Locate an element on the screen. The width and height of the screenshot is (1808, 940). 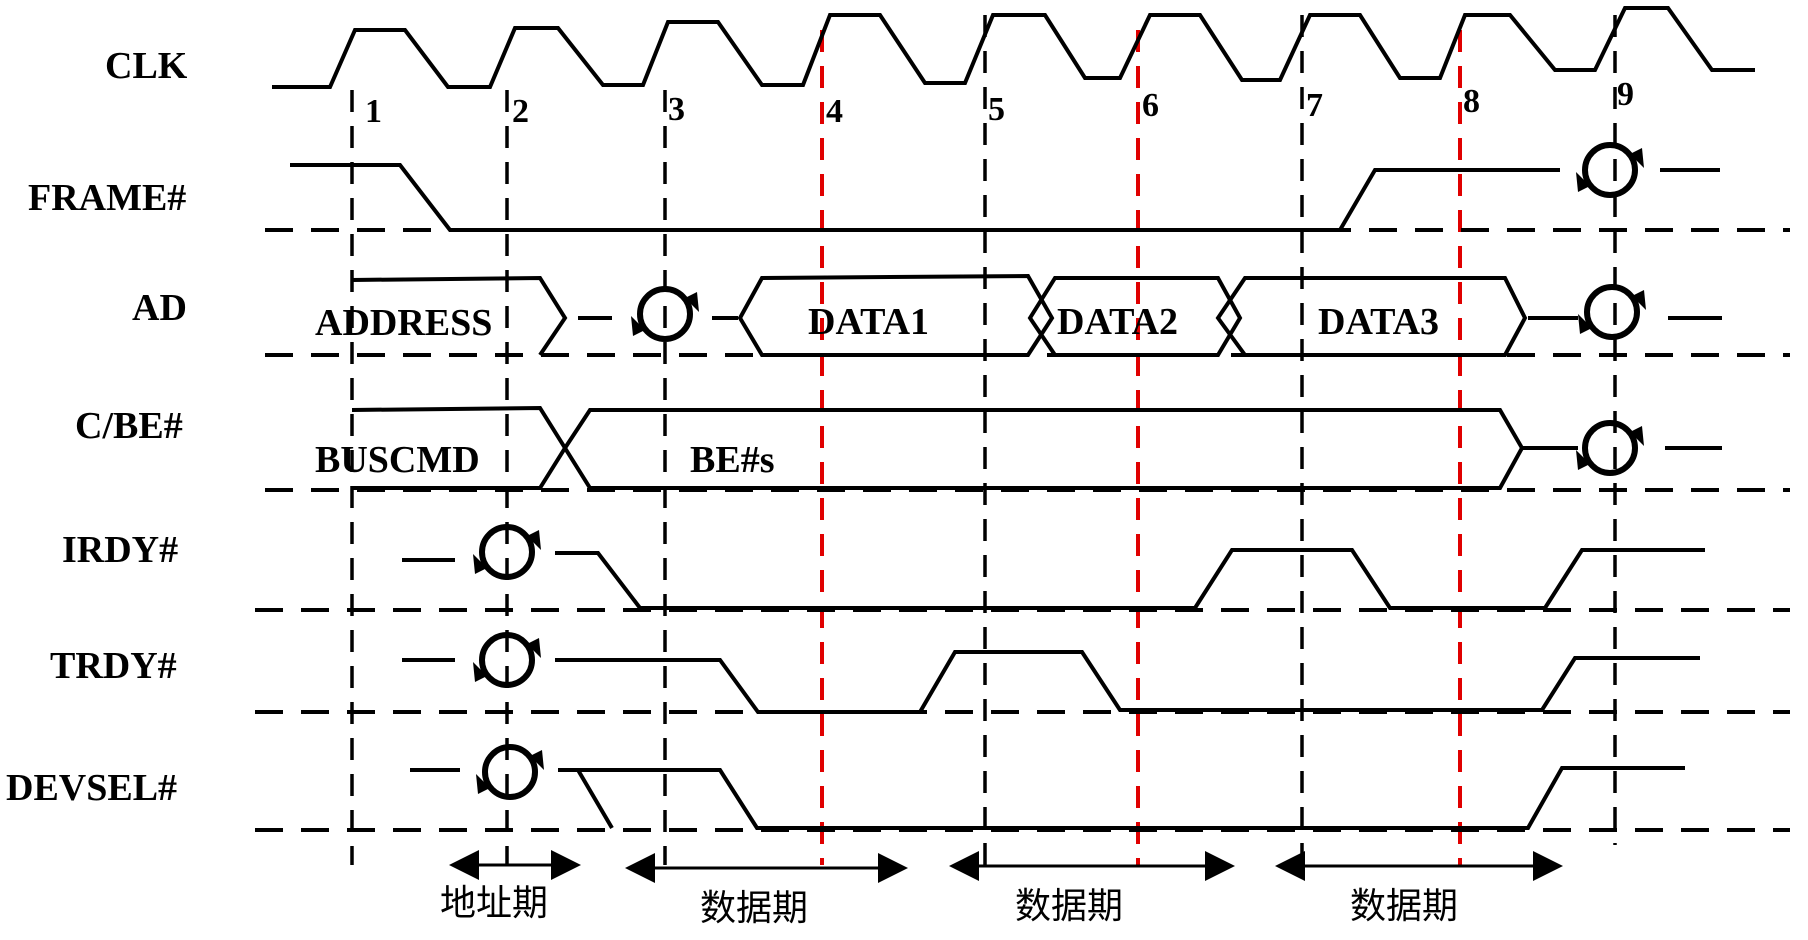
ad-data3-cell is located at coordinates (1371, 316).